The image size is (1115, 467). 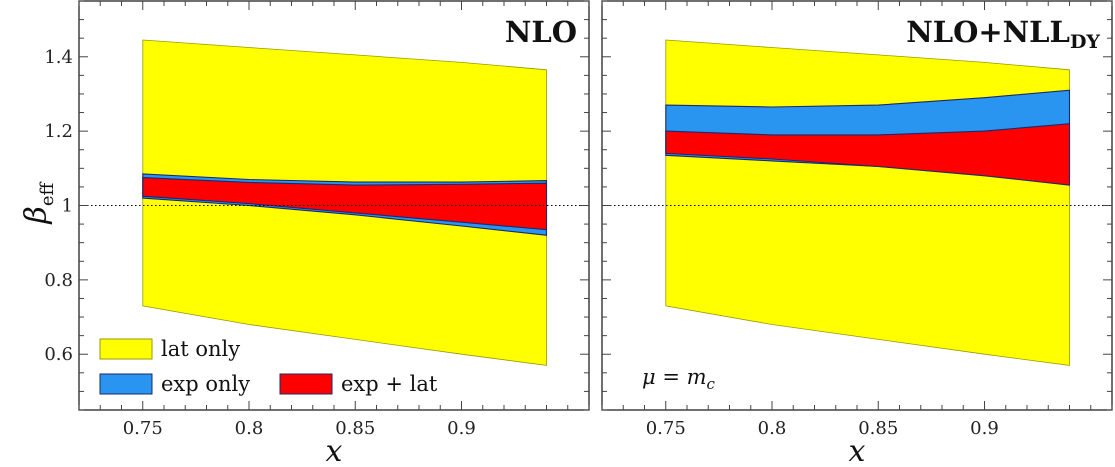 What do you see at coordinates (58, 280) in the screenshot?
I see `y-tick-label: 0.8` at bounding box center [58, 280].